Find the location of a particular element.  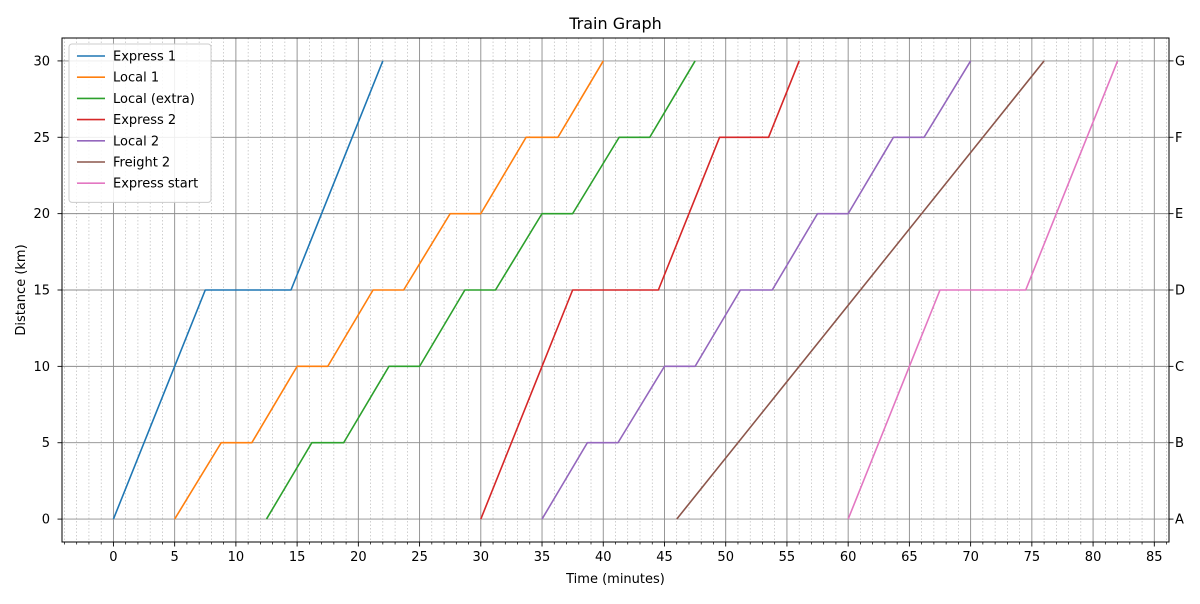

x-tick-label: 65 is located at coordinates (909, 557).